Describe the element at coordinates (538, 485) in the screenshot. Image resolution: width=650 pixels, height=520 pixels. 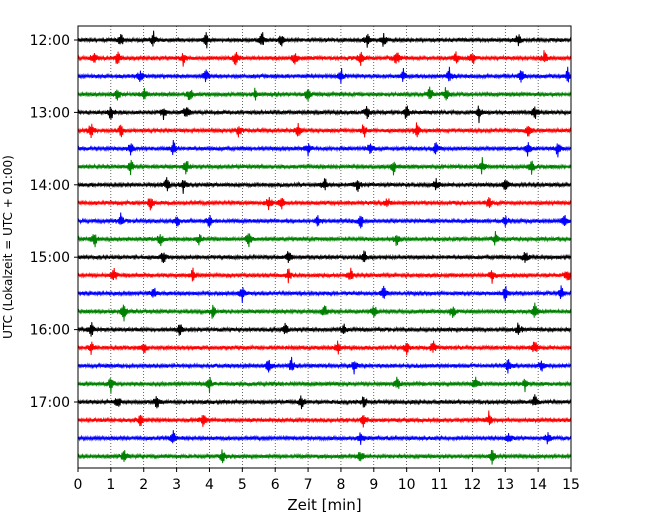
I see `x-tick-label: 14` at that location.